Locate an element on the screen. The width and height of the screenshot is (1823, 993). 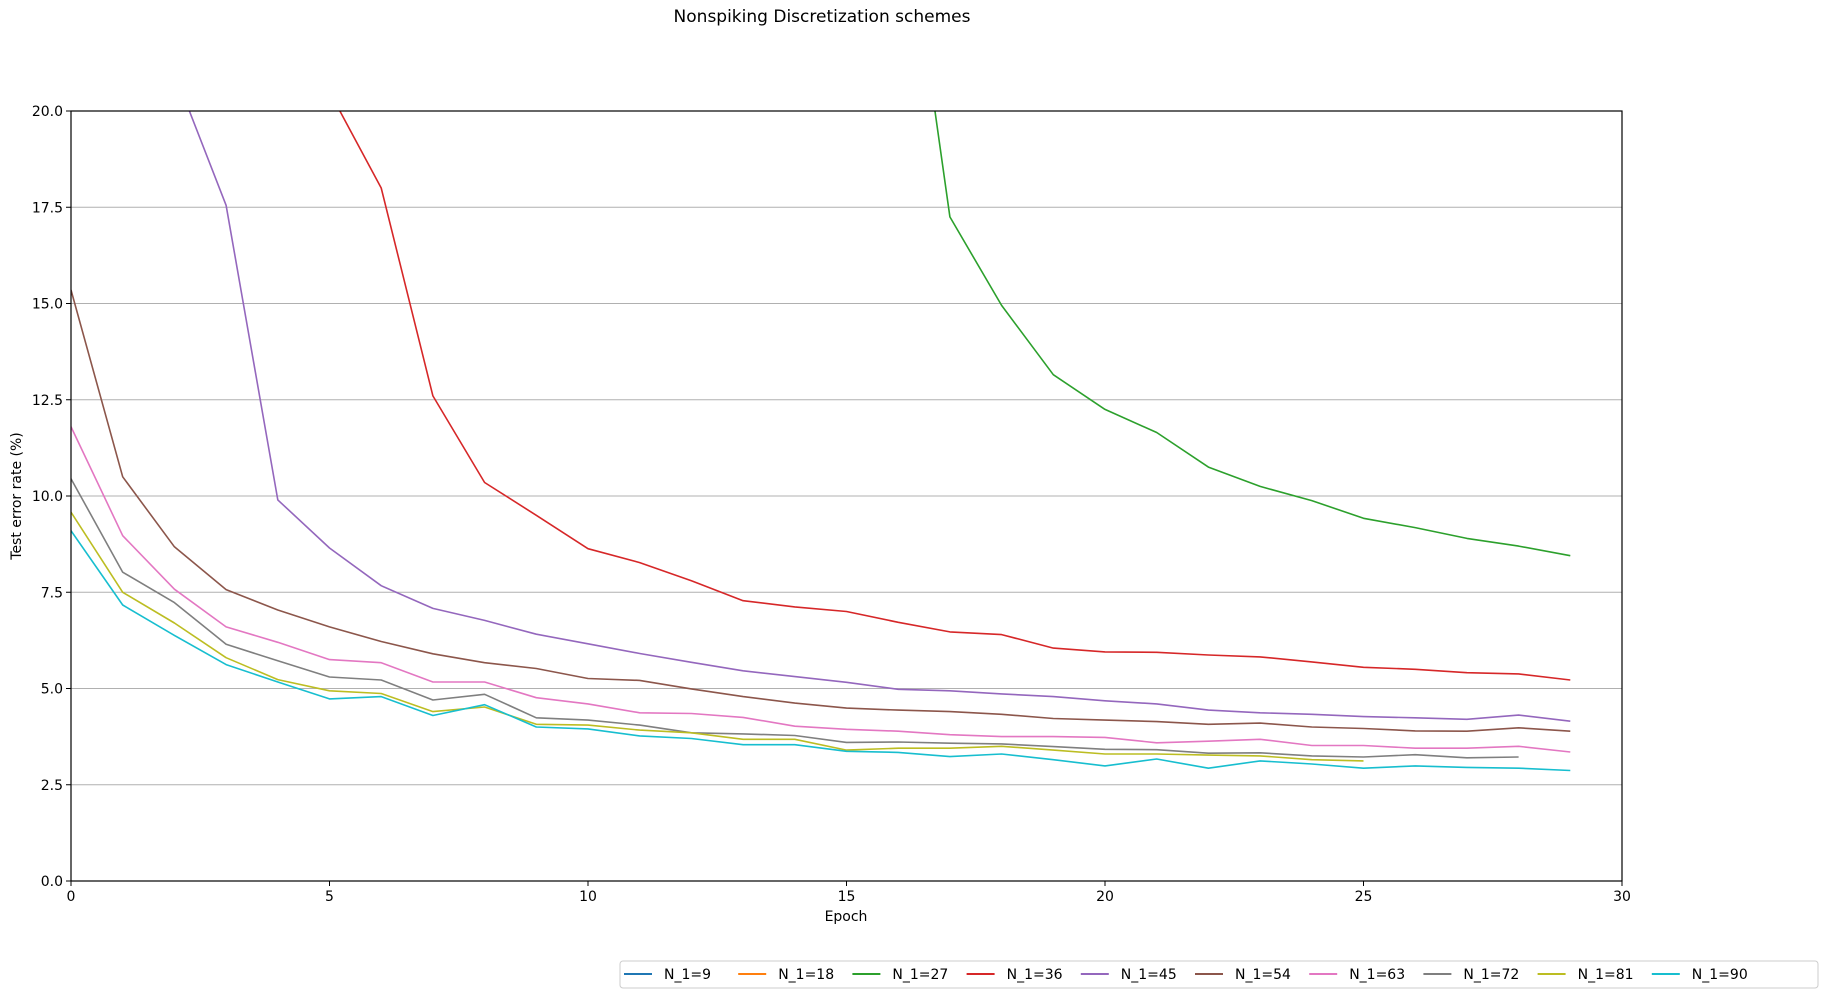
legend-label: N_1=72 is located at coordinates (1491, 975).